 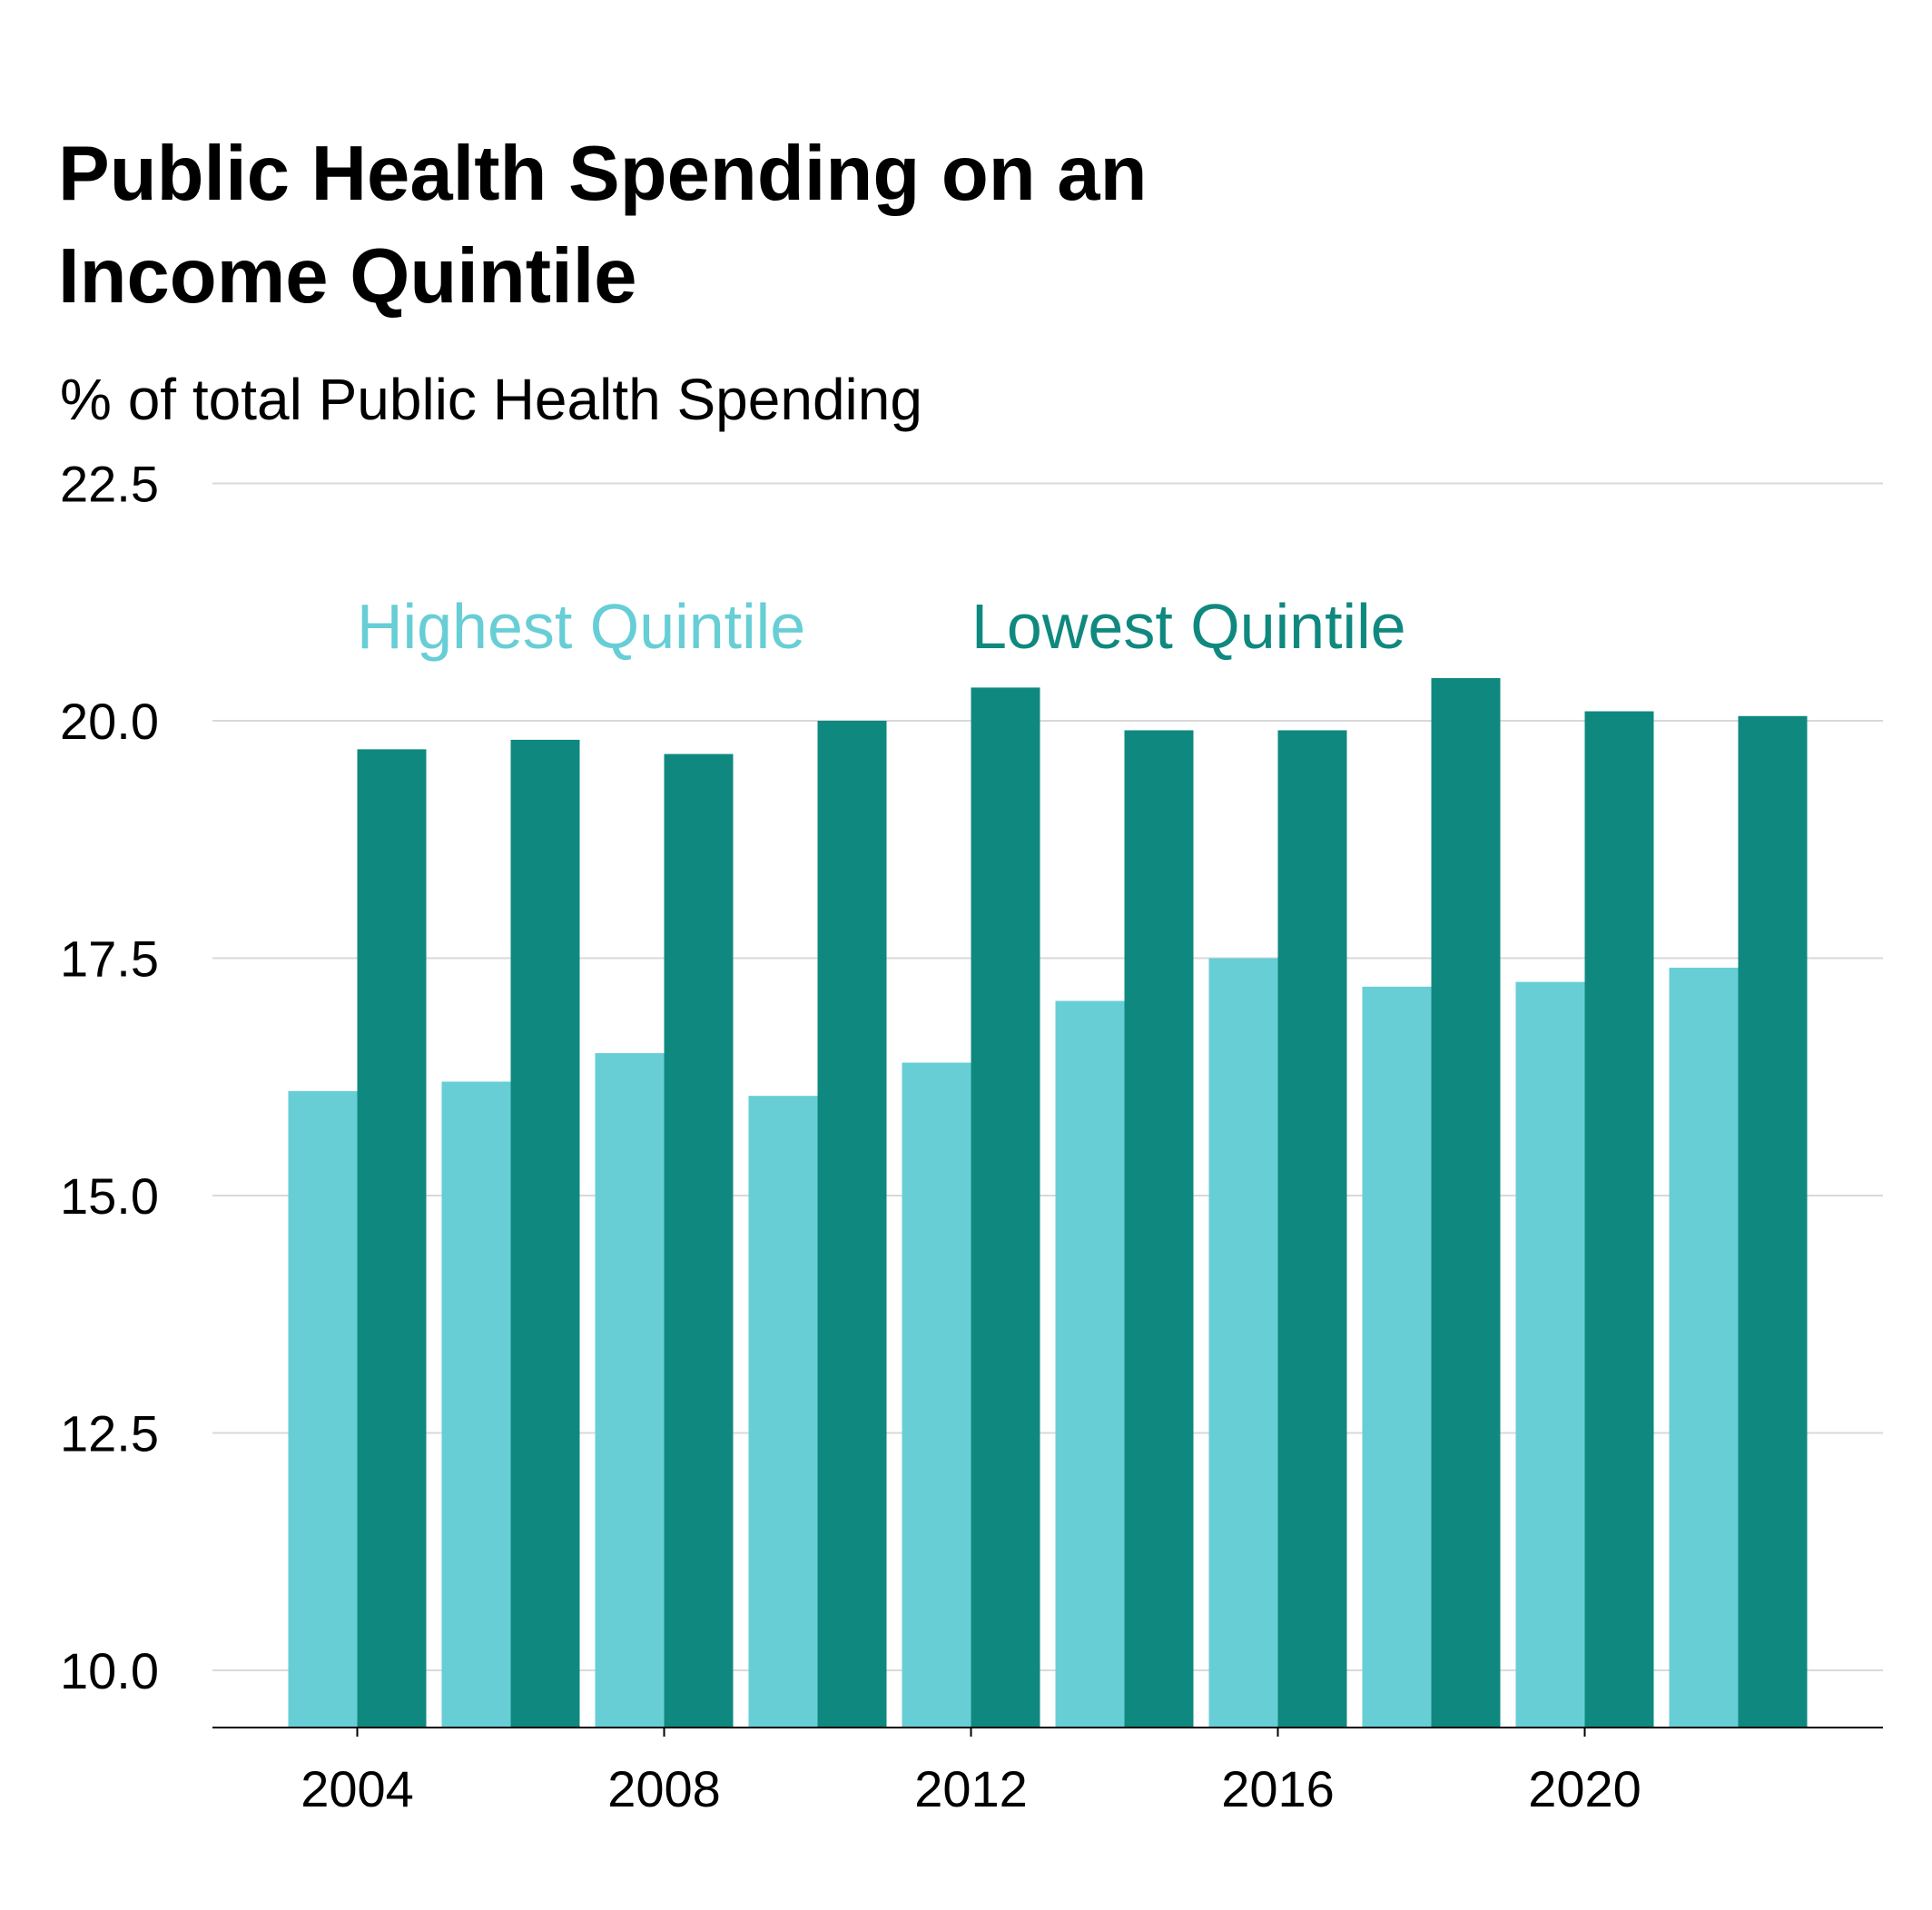 I want to click on y-tick-label: 20.0, so click(x=109, y=722).